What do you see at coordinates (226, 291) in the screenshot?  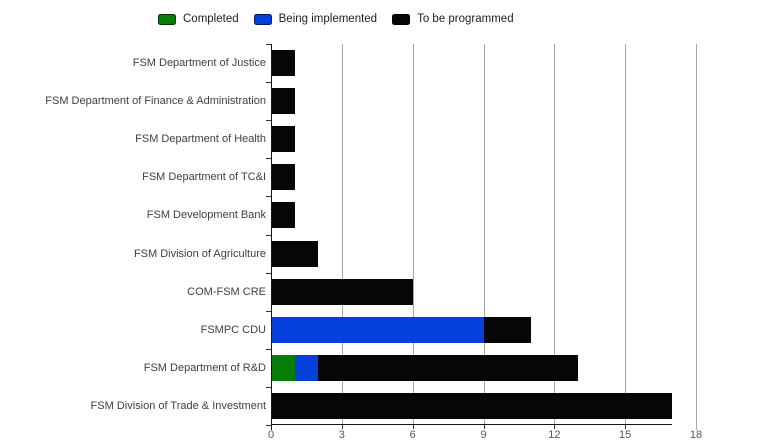 I see `category-label: COM-FSM CRE` at bounding box center [226, 291].